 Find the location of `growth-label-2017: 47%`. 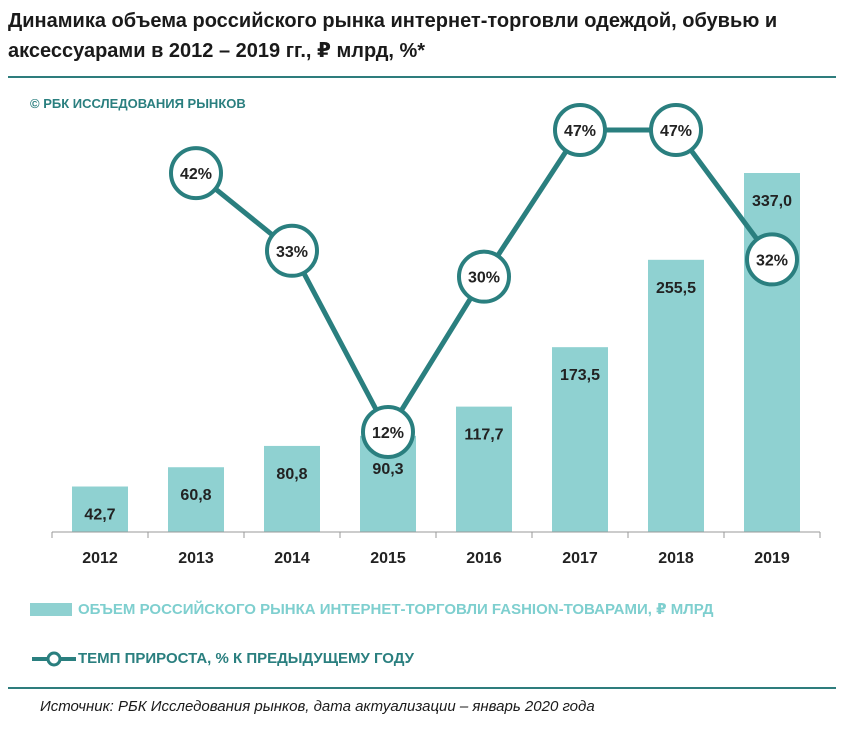

growth-label-2017: 47% is located at coordinates (580, 131).